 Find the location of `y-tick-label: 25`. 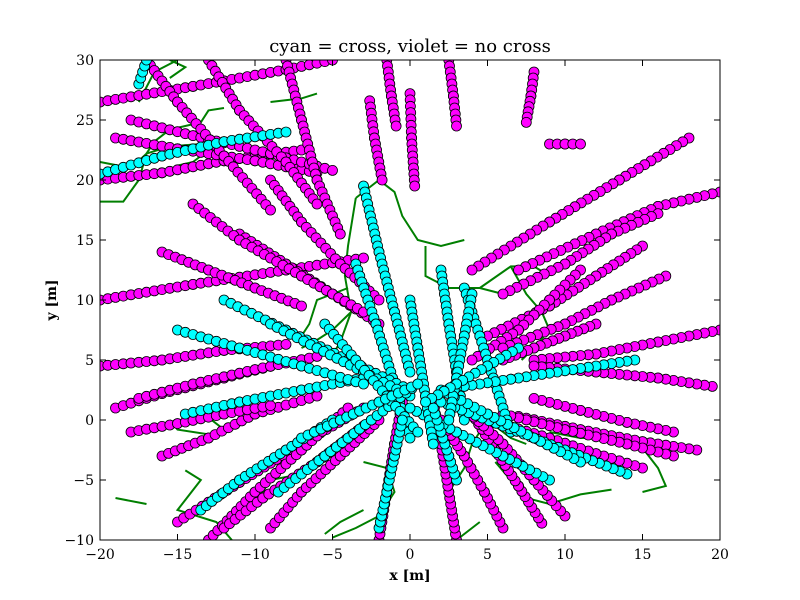

y-tick-label: 25 is located at coordinates (85, 121).